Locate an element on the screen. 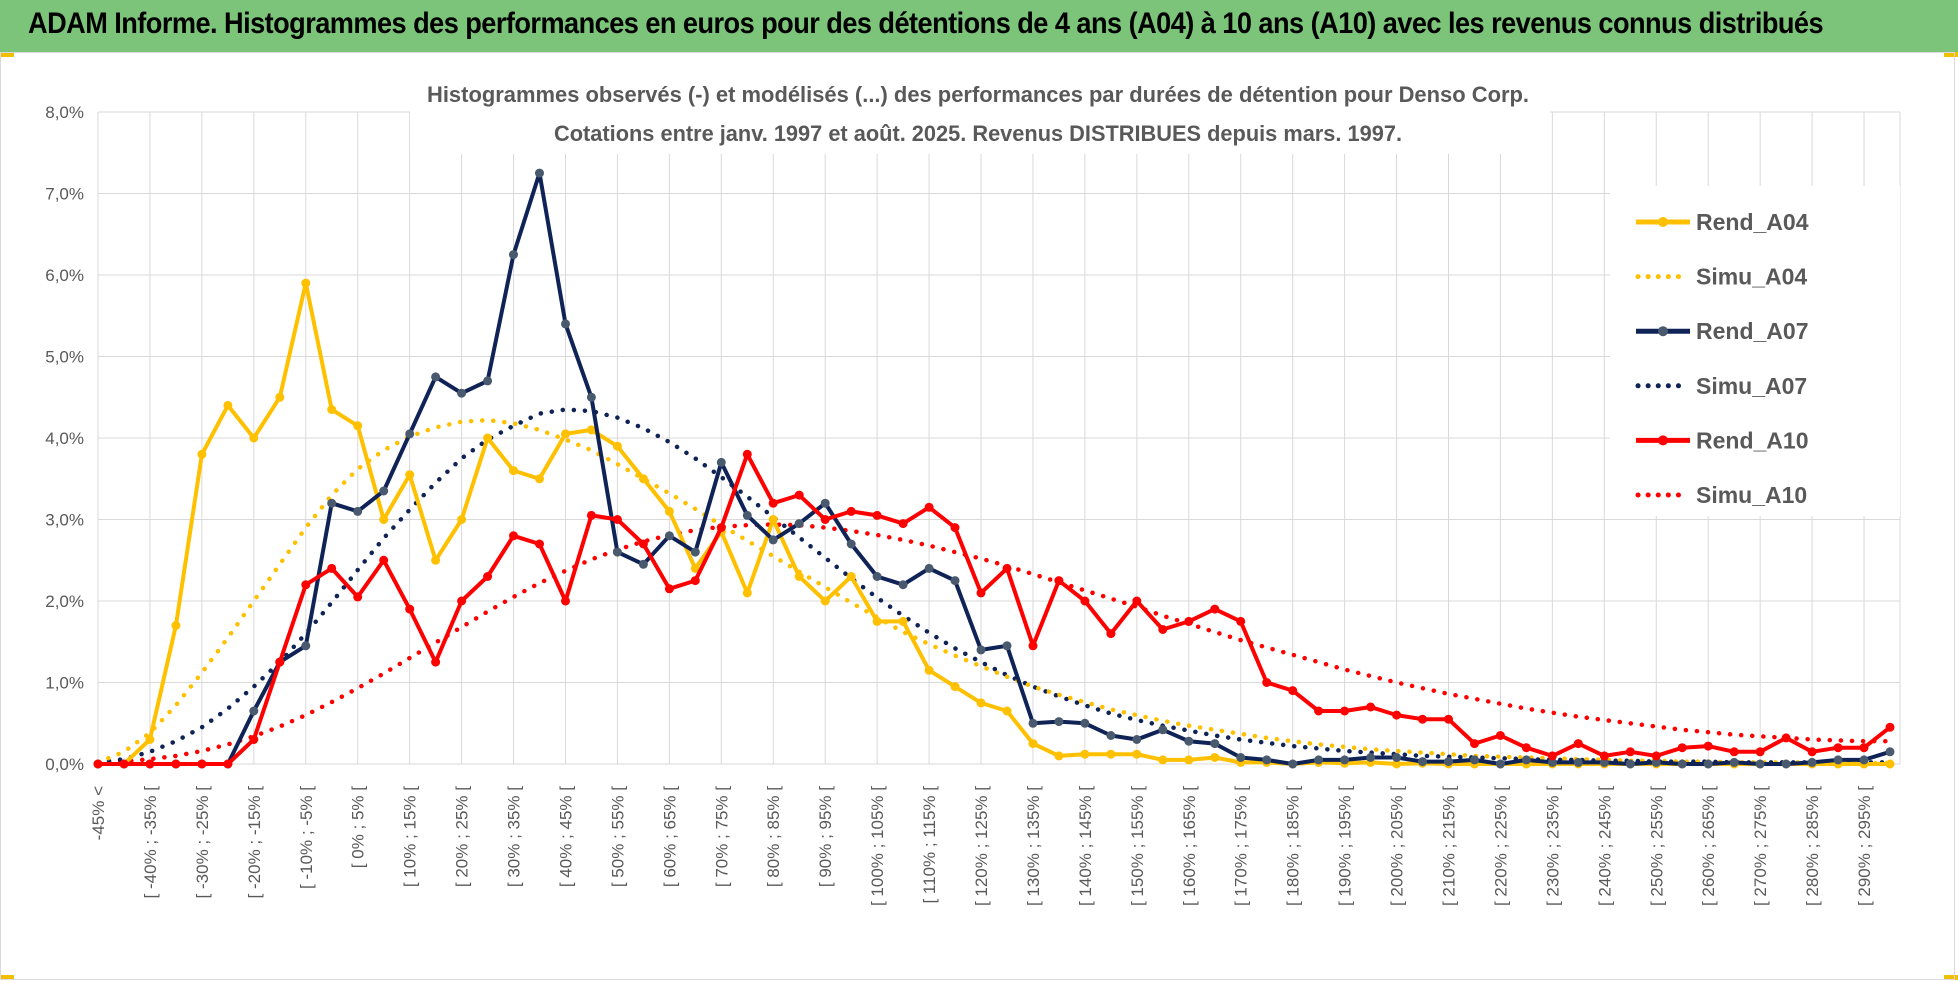 The image size is (1958, 983). legend-marker-rend-a04 is located at coordinates (1663, 222).